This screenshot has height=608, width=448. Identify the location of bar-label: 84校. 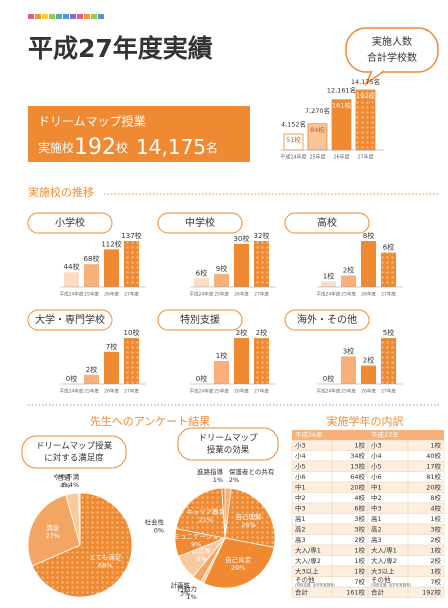
(317, 129).